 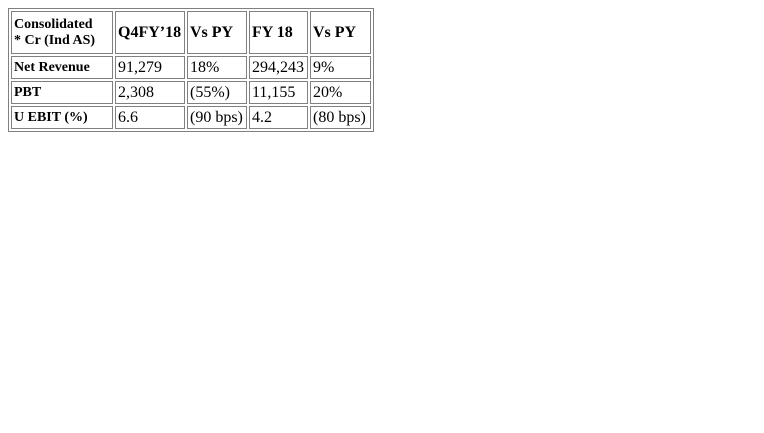 I want to click on table-row: U EBIT (%) 6.6 (90 bps) 4.2 (80 bps), so click(x=191, y=117).